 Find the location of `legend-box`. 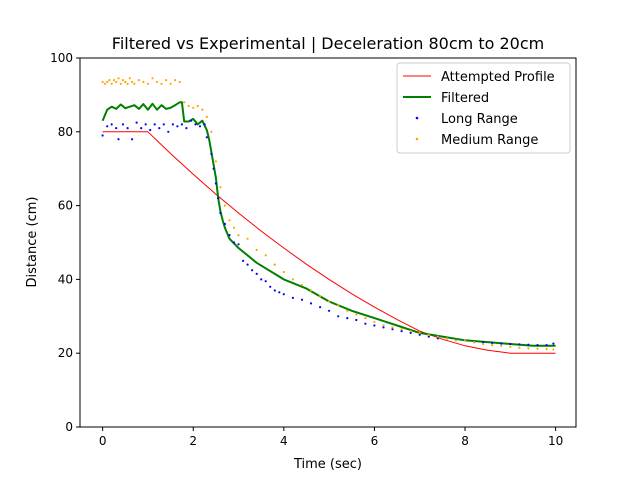

legend-box is located at coordinates (483, 108).